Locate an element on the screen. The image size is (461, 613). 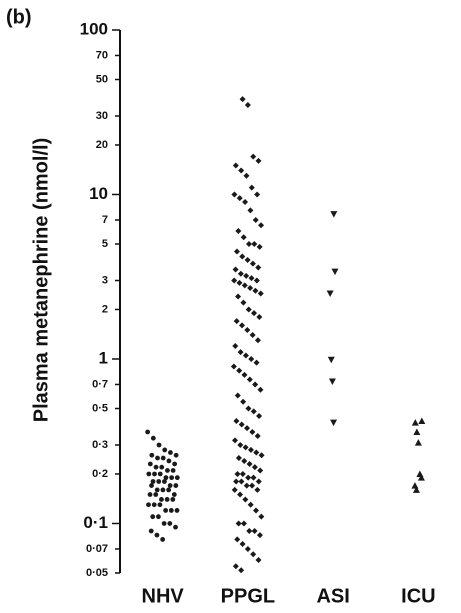
y-tick-label: 10 is located at coordinates (98, 193).